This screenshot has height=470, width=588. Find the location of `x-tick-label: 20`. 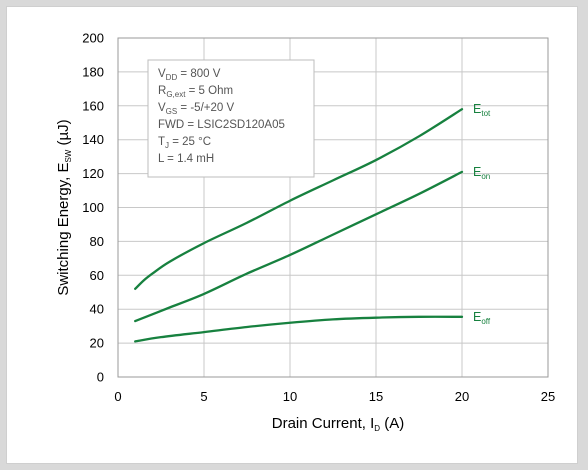

x-tick-label: 20 is located at coordinates (462, 396).